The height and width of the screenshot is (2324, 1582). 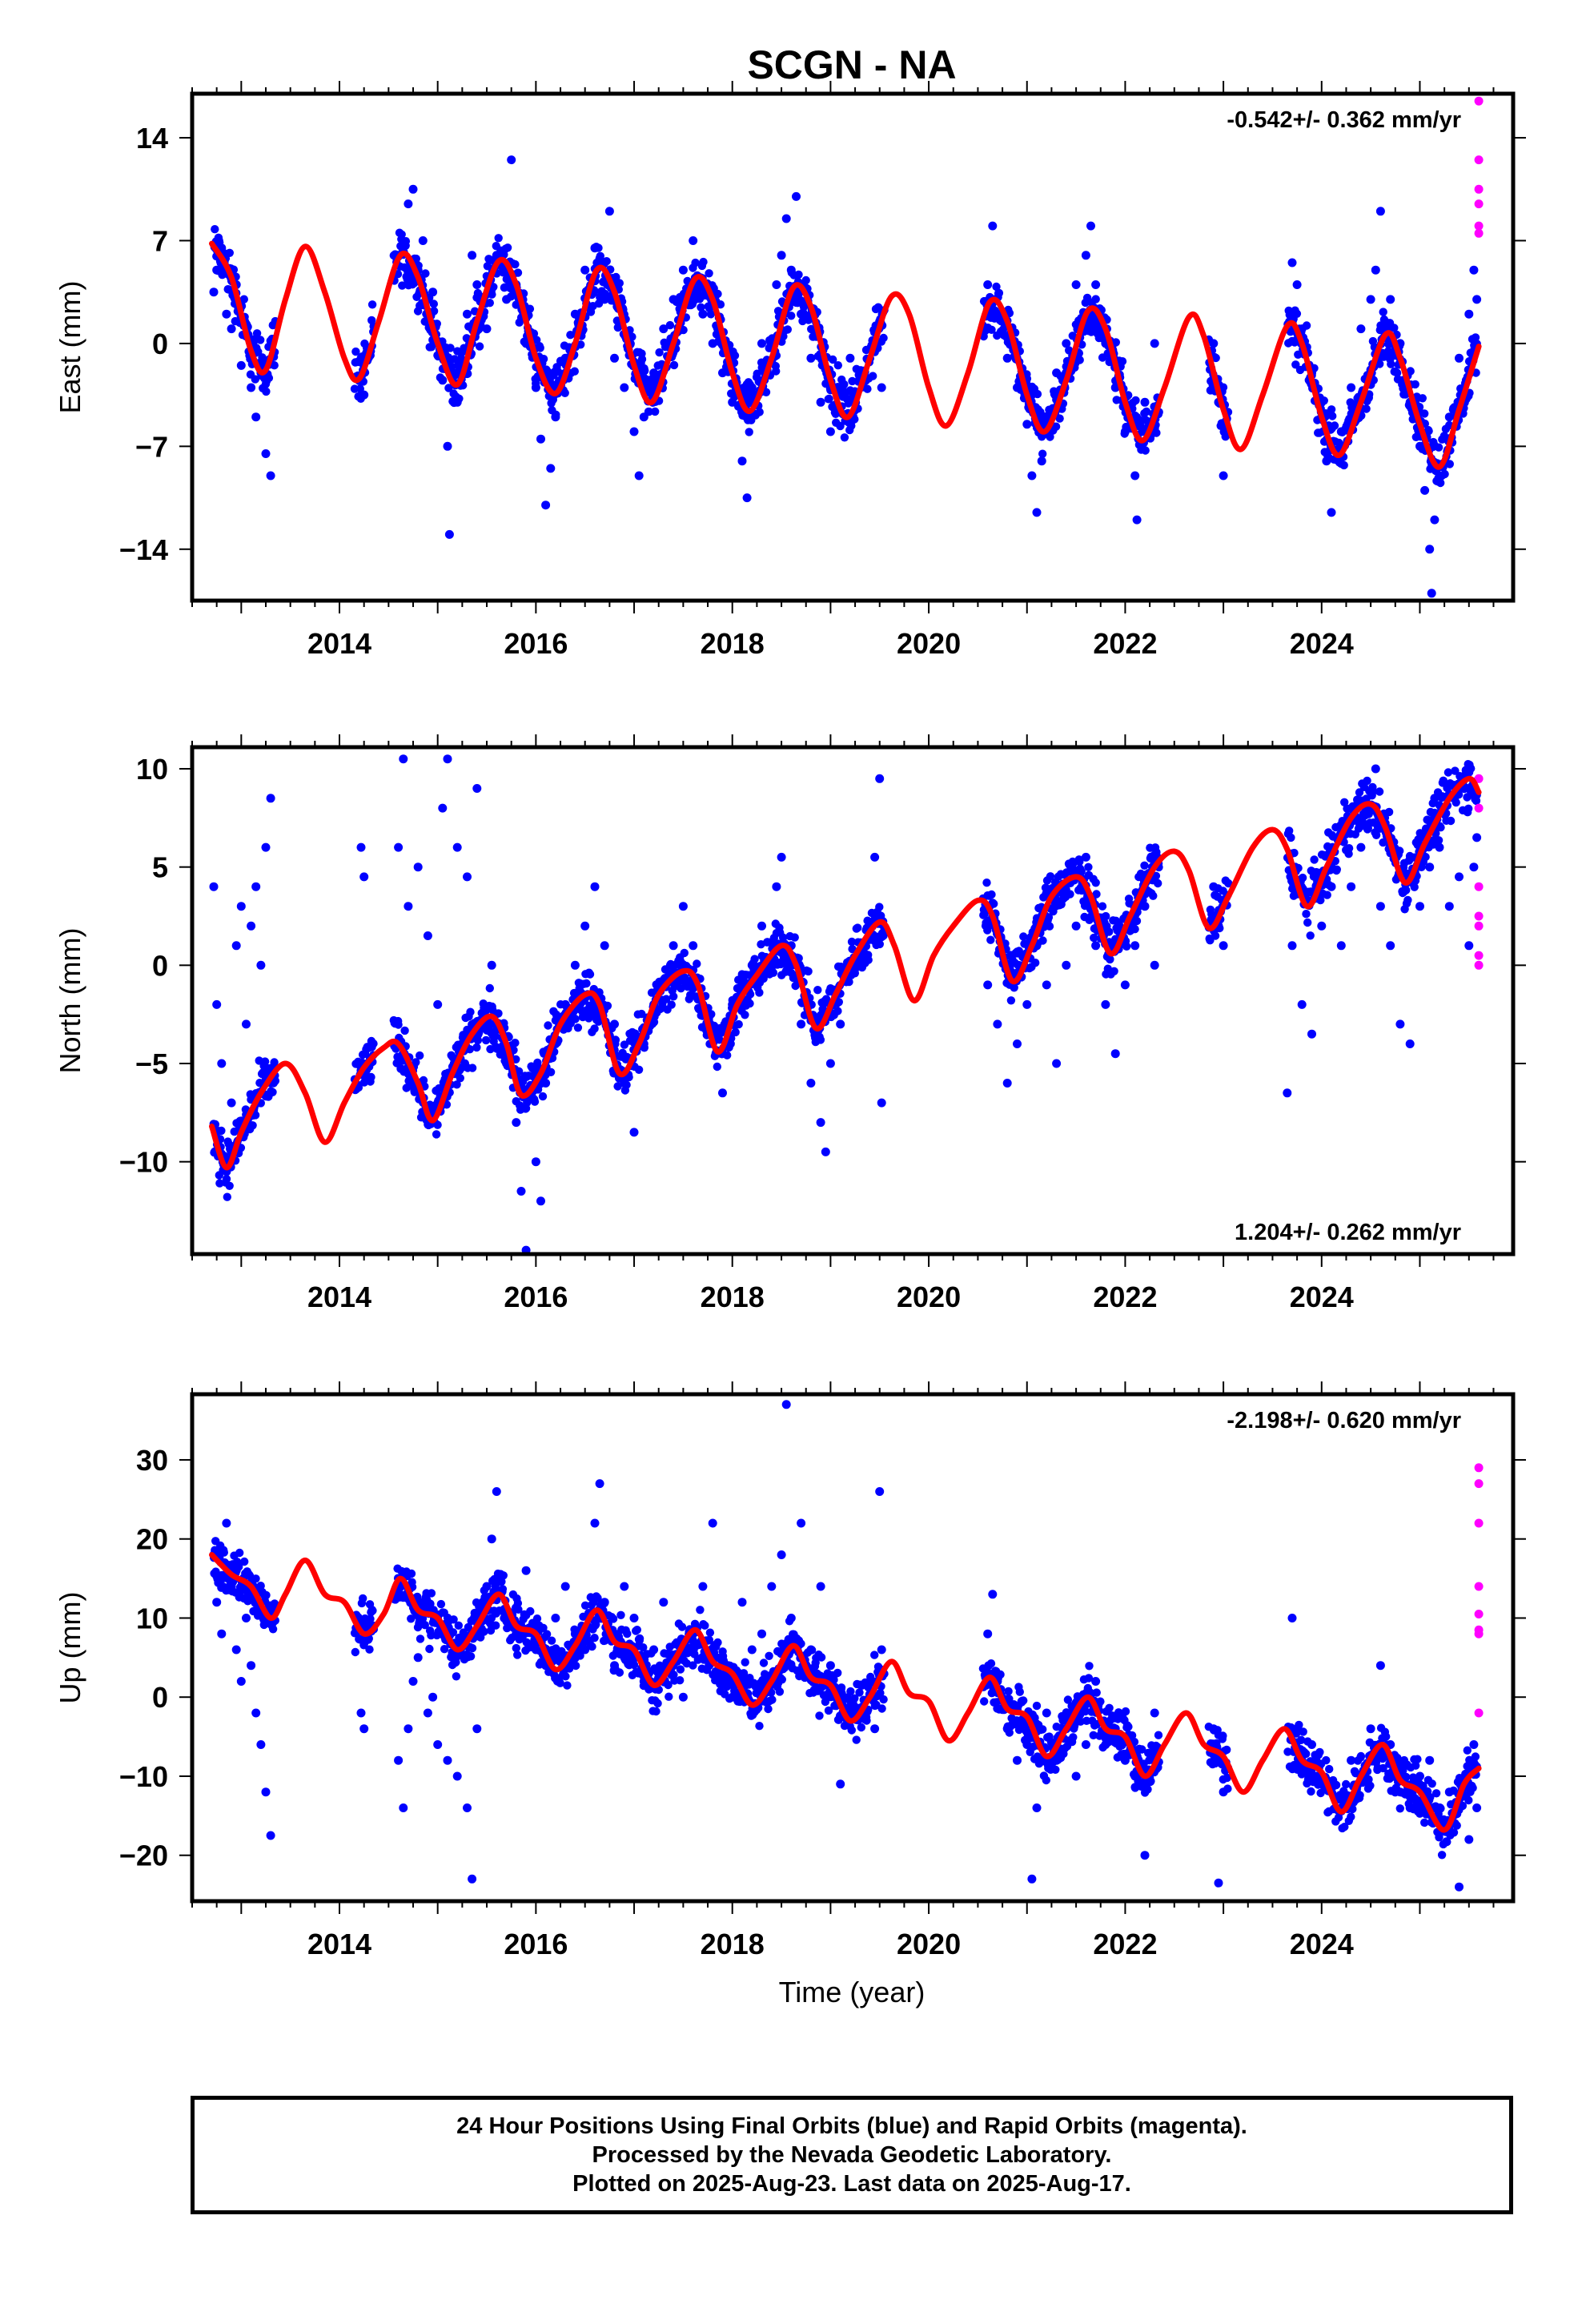 What do you see at coordinates (1348, 1232) in the screenshot?
I see `velocity-rate-label: 1.204+/- 0.262 mm/yr` at bounding box center [1348, 1232].